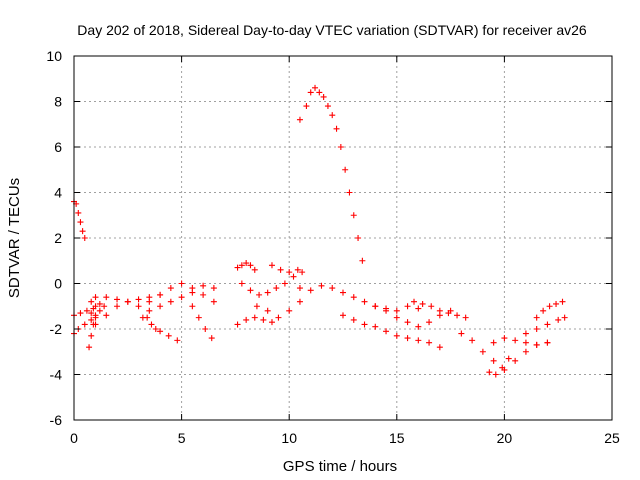  What do you see at coordinates (56, 329) in the screenshot?
I see `y-tick-label: -2` at bounding box center [56, 329].